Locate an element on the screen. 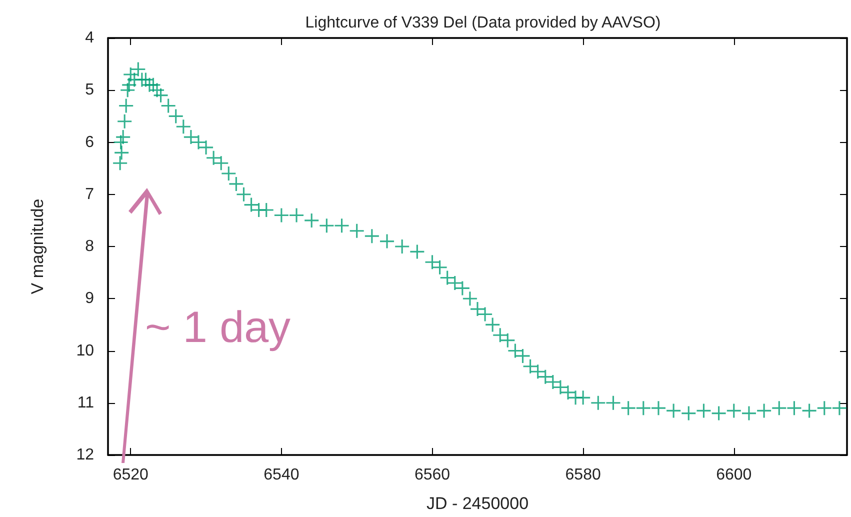  x-tick-label: 6580 is located at coordinates (583, 475).